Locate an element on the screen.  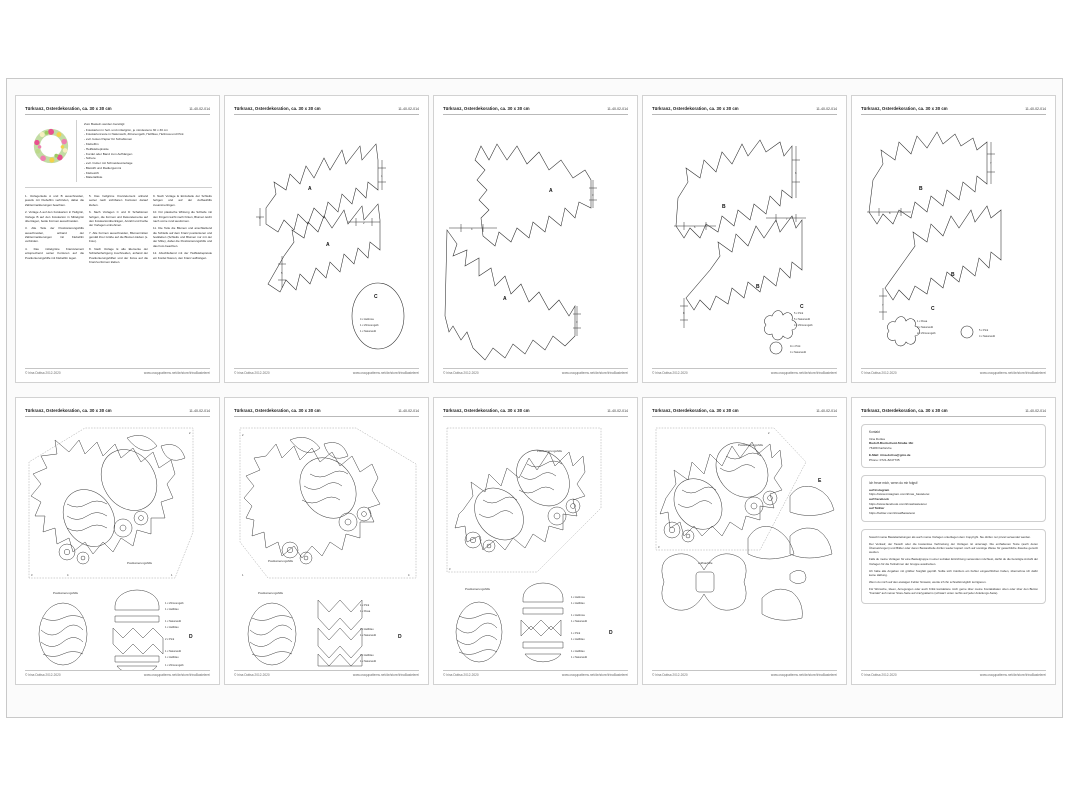
material-item: - Klebestift is located at coordinates (91, 172).